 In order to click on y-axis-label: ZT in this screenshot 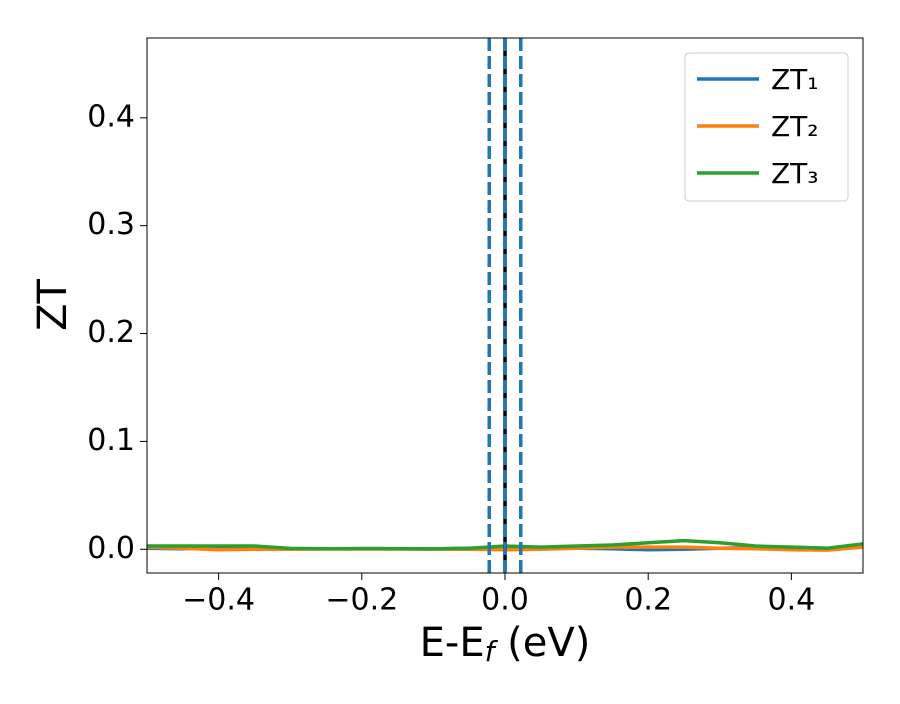, I will do `click(53, 305)`.